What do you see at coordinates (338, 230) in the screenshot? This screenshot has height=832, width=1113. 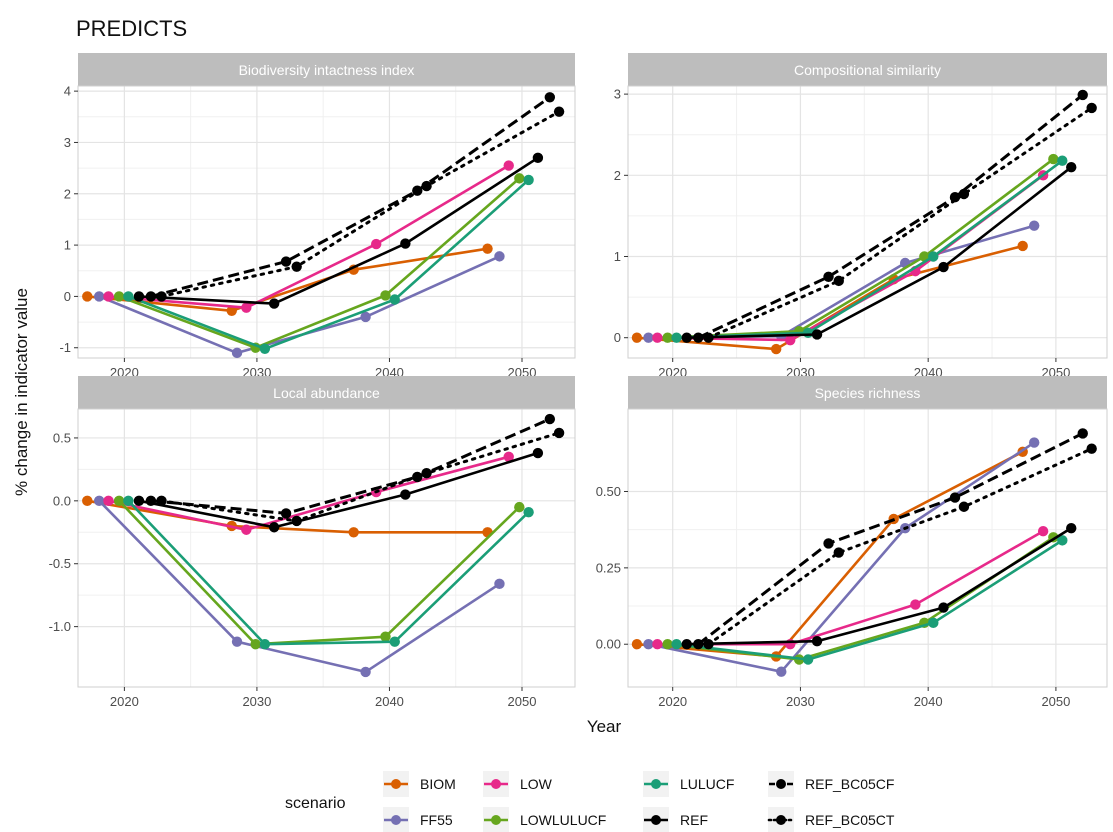 I see `series-ref` at bounding box center [338, 230].